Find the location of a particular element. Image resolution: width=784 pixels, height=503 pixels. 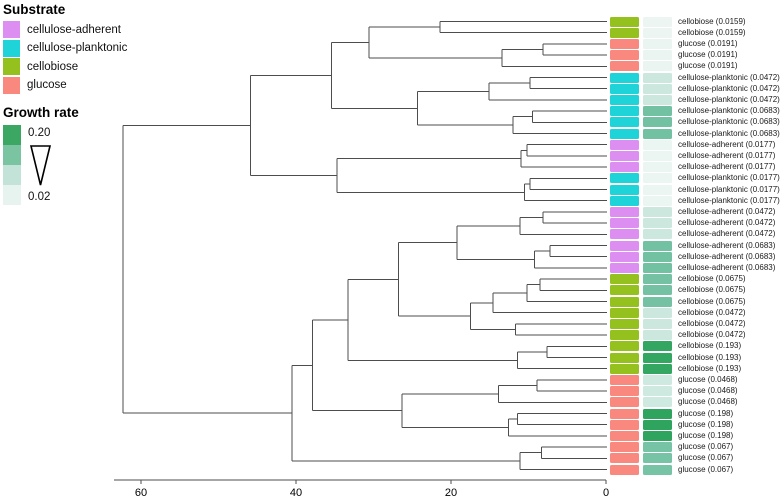

leaf-label: glucose (0.198) is located at coordinates (706, 424).